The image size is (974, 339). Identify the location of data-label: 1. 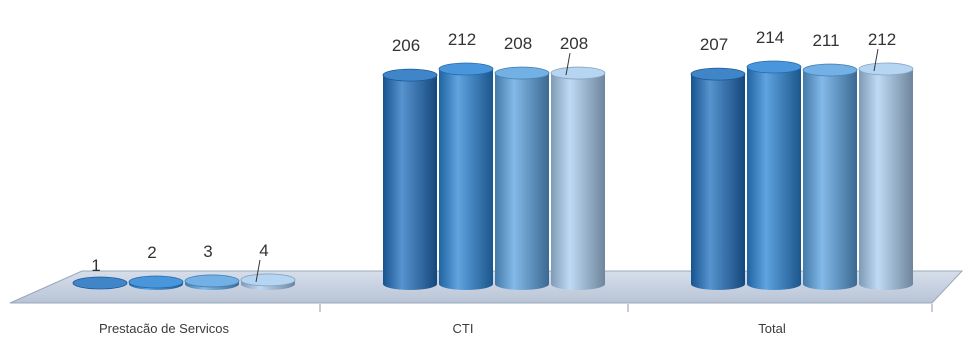
(95, 265).